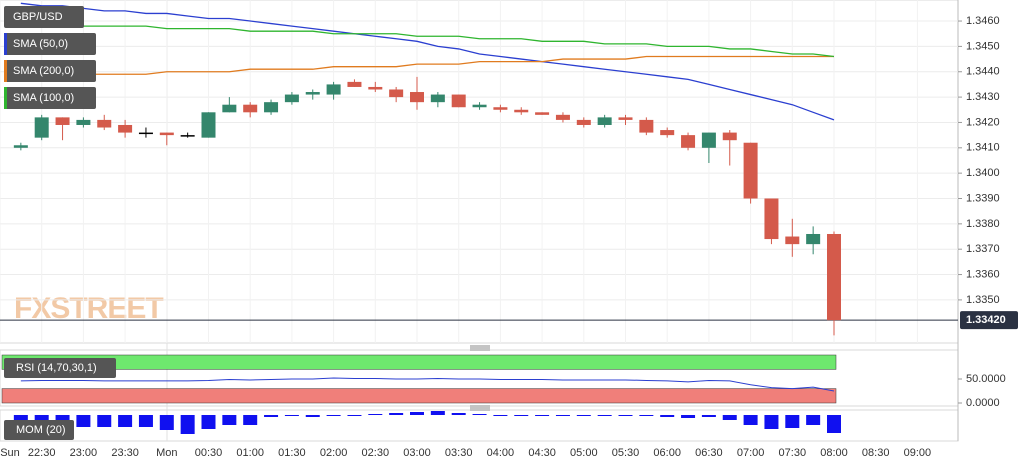 Image resolution: width=1031 pixels, height=471 pixels. What do you see at coordinates (983, 21) in the screenshot?
I see `y-tick-label: 1.3460` at bounding box center [983, 21].